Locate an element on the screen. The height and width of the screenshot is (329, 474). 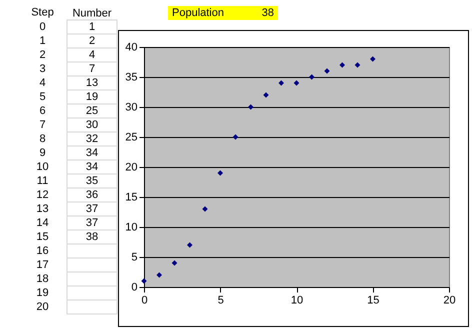
y-tick-label: 19 is located at coordinates (42, 293).